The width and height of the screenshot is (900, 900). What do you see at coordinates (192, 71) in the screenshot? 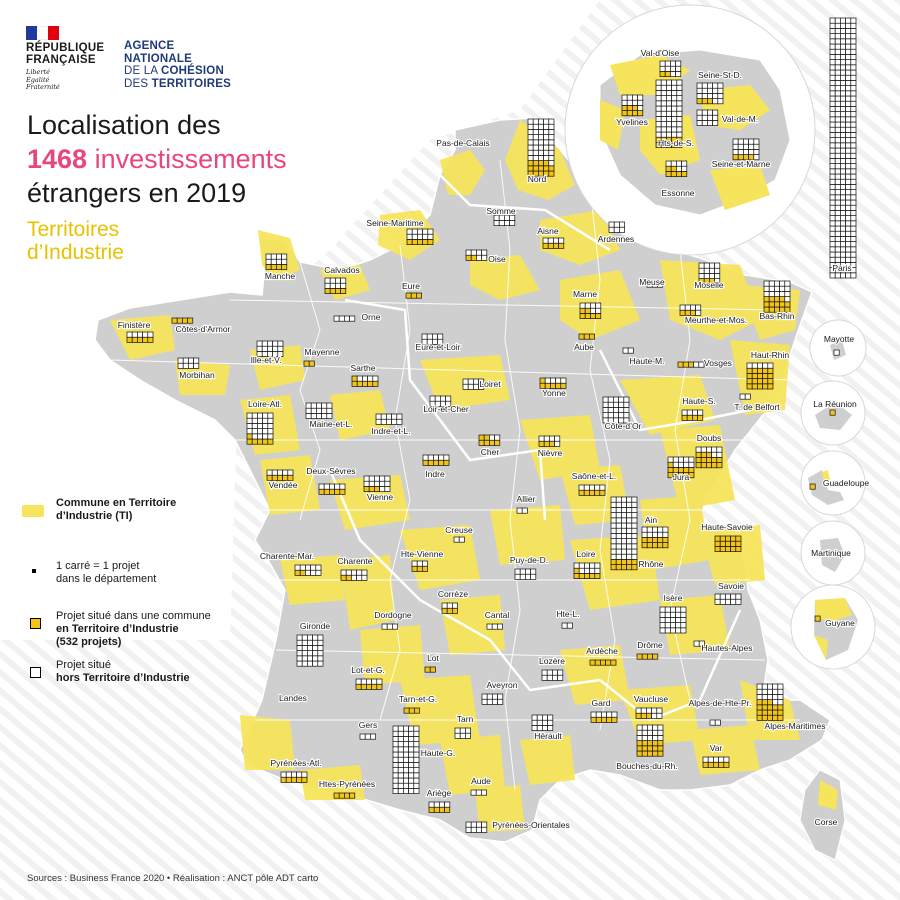
I see `anct-line-3b: COHÉSION` at bounding box center [192, 71].